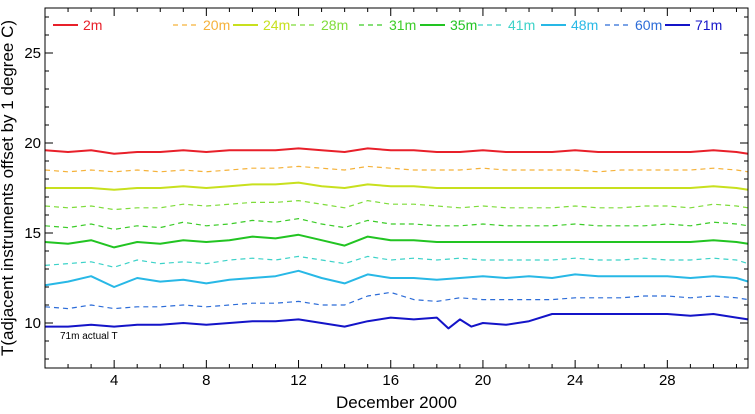  I want to click on series-line-20m, so click(396, 169).